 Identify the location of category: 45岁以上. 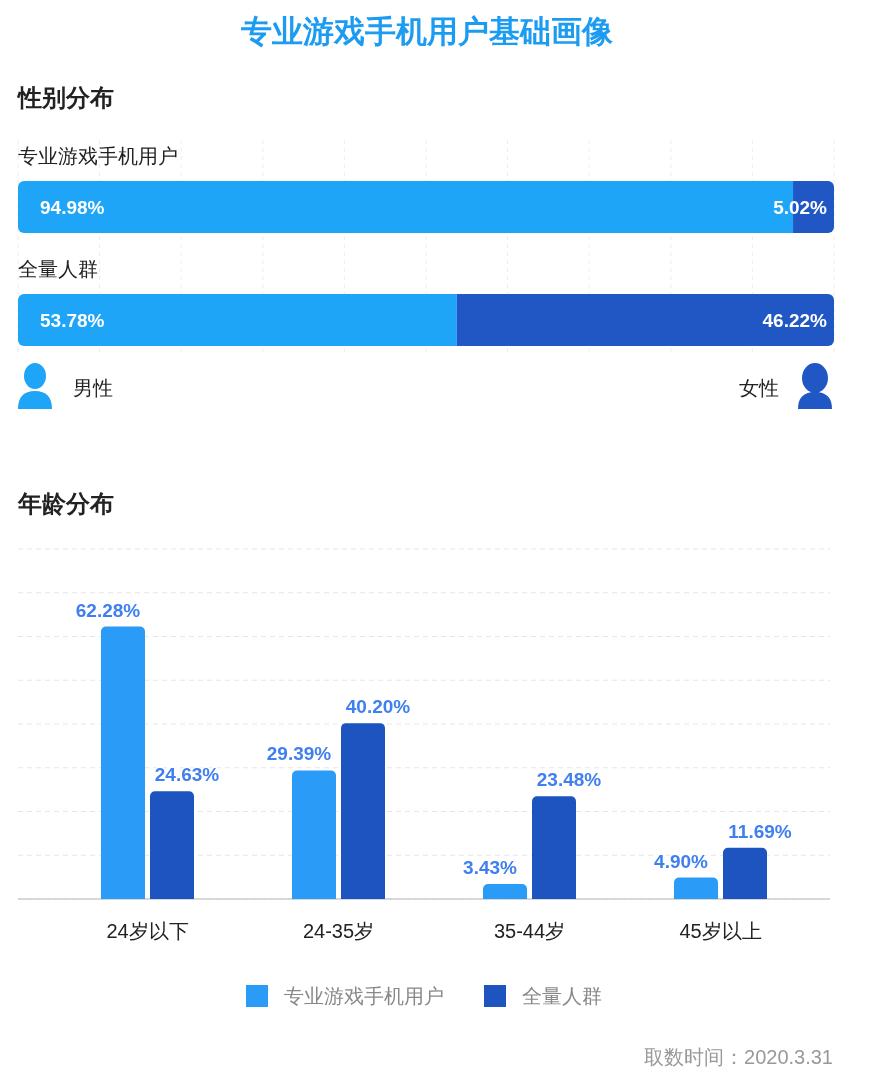
(720, 931).